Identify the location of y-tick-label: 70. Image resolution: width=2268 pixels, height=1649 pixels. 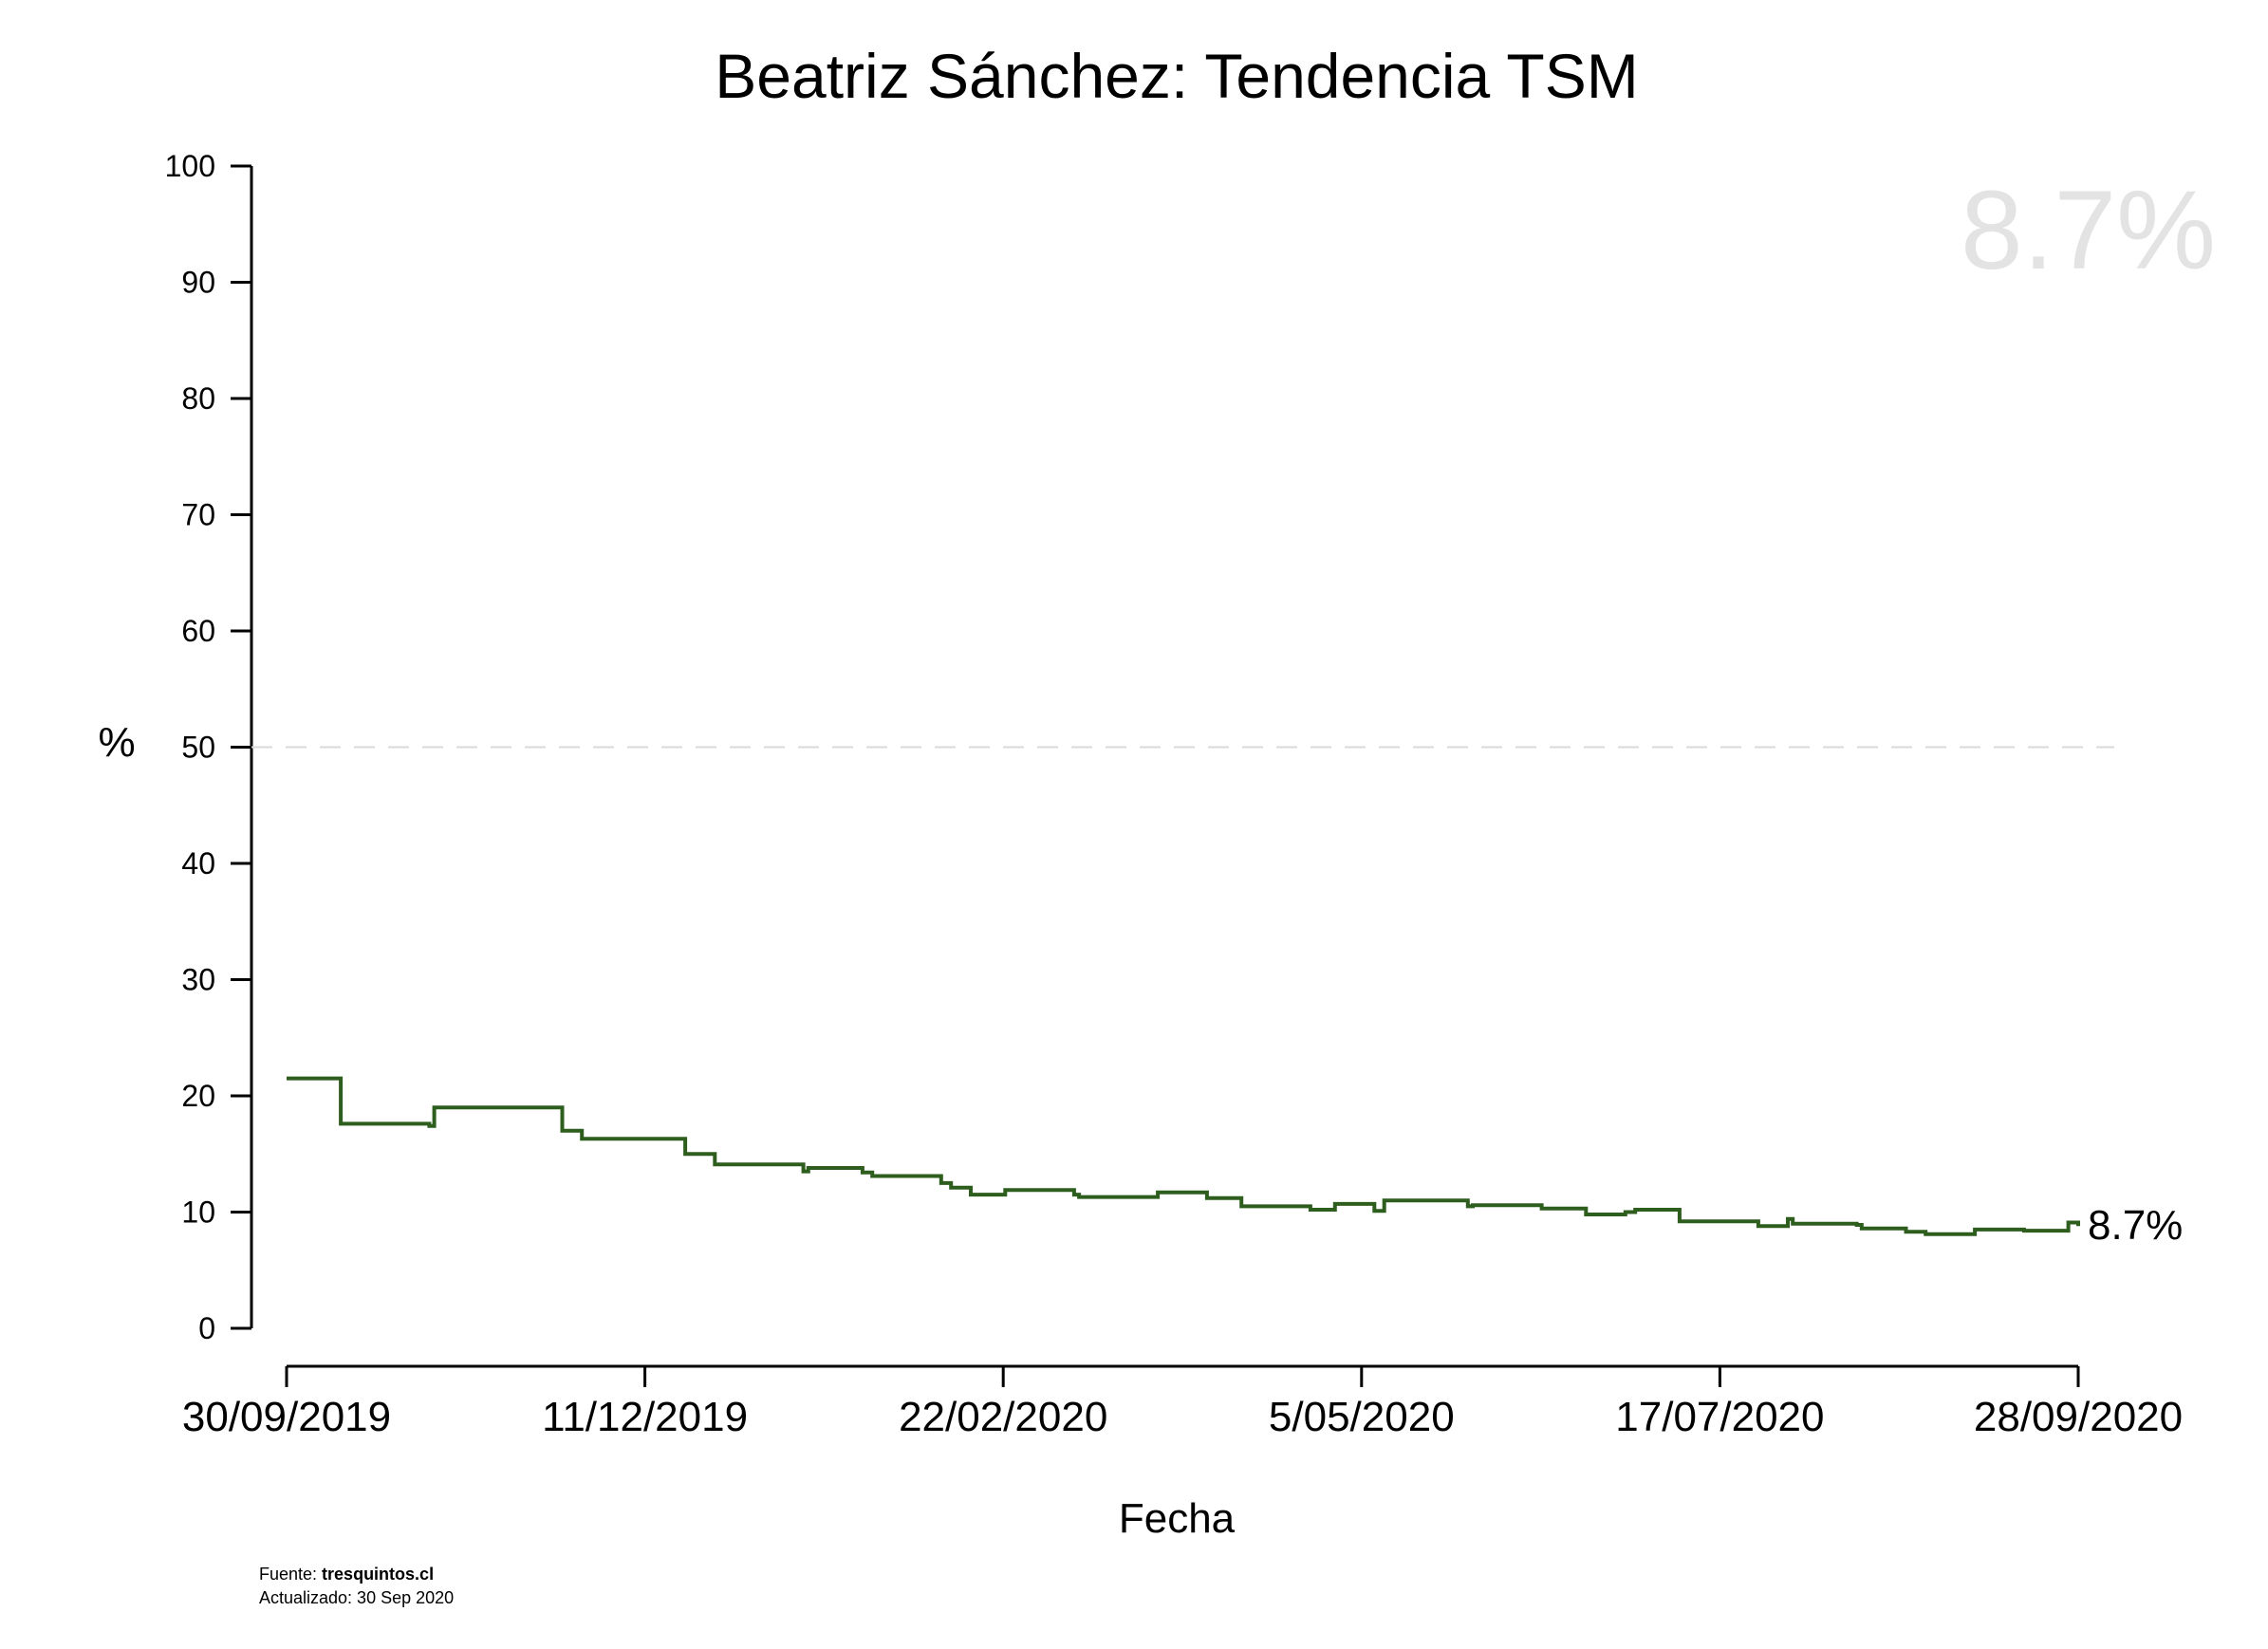
(198, 515).